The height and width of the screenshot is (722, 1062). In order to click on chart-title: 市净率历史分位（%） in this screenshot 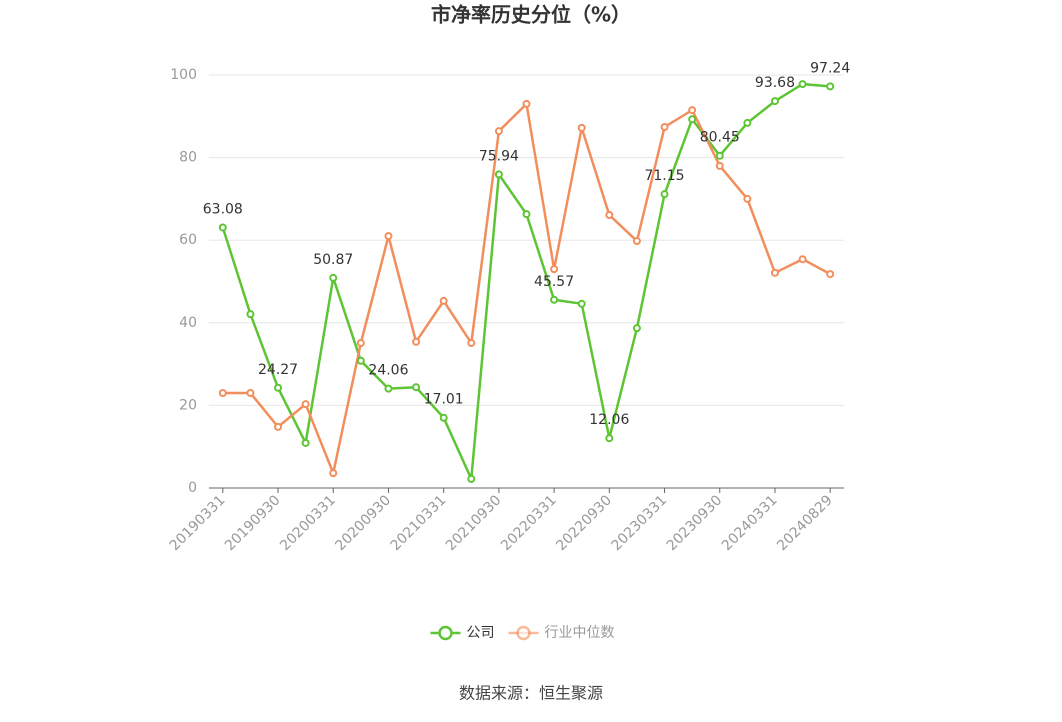, I will do `click(531, 15)`.